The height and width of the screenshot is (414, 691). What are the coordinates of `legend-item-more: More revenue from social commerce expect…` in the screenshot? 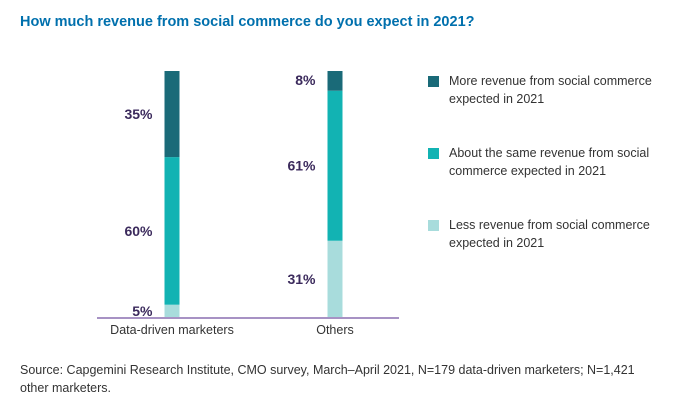 It's located at (548, 90).